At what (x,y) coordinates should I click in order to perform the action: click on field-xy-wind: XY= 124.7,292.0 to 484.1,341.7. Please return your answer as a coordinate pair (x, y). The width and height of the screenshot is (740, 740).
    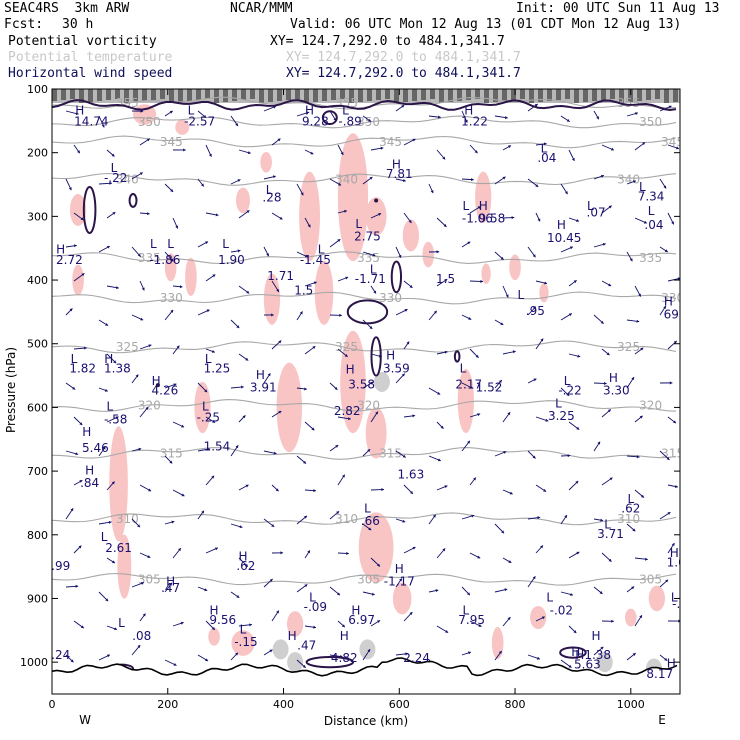
    Looking at the image, I should click on (403, 73).